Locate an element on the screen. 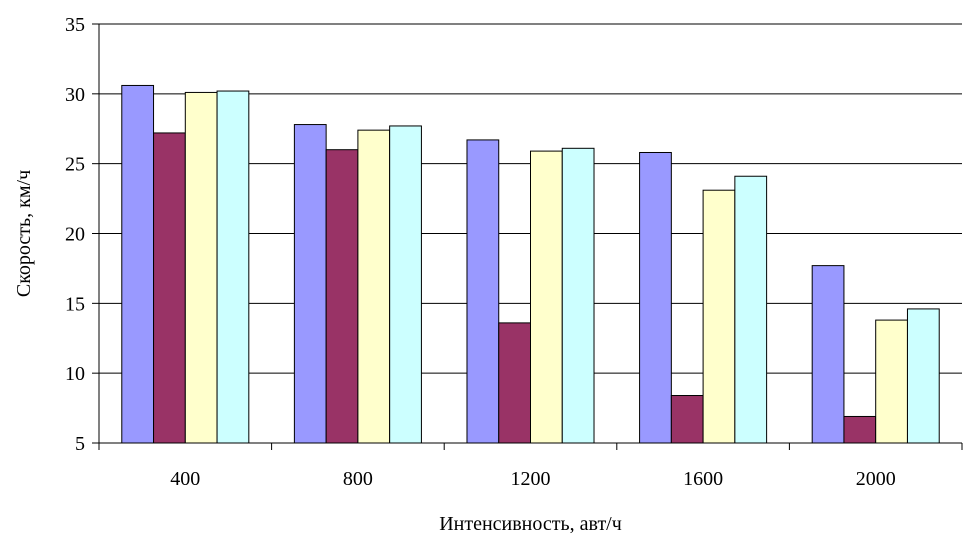 The height and width of the screenshot is (548, 970). x-tick-label: 800 is located at coordinates (358, 479).